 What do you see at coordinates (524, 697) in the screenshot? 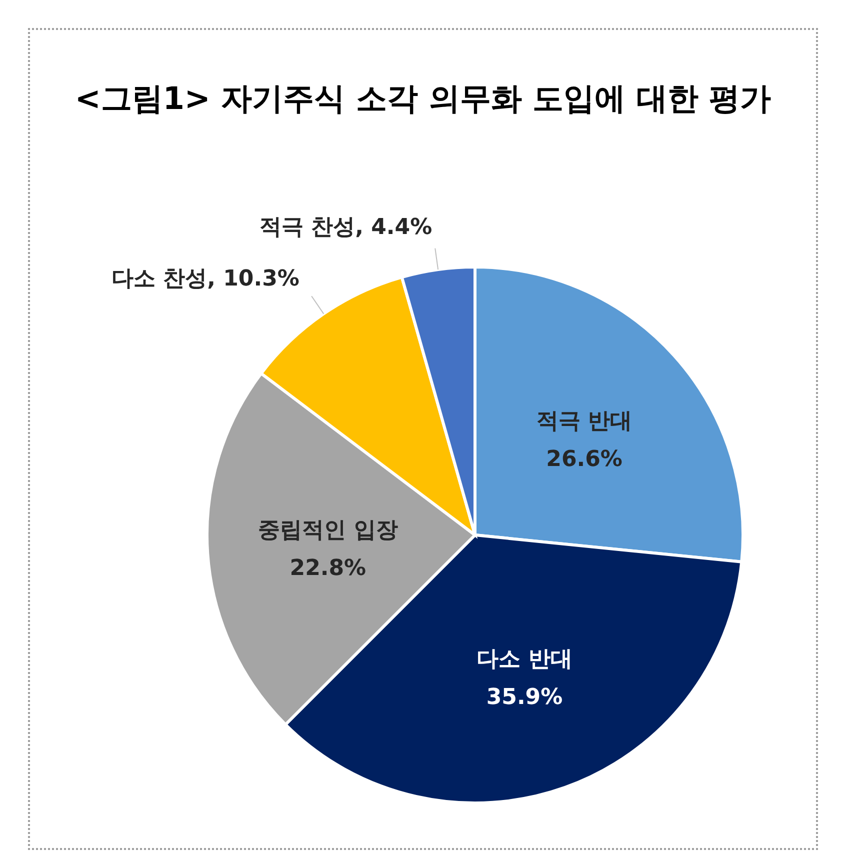
I see `data-label: 35.9%` at bounding box center [524, 697].